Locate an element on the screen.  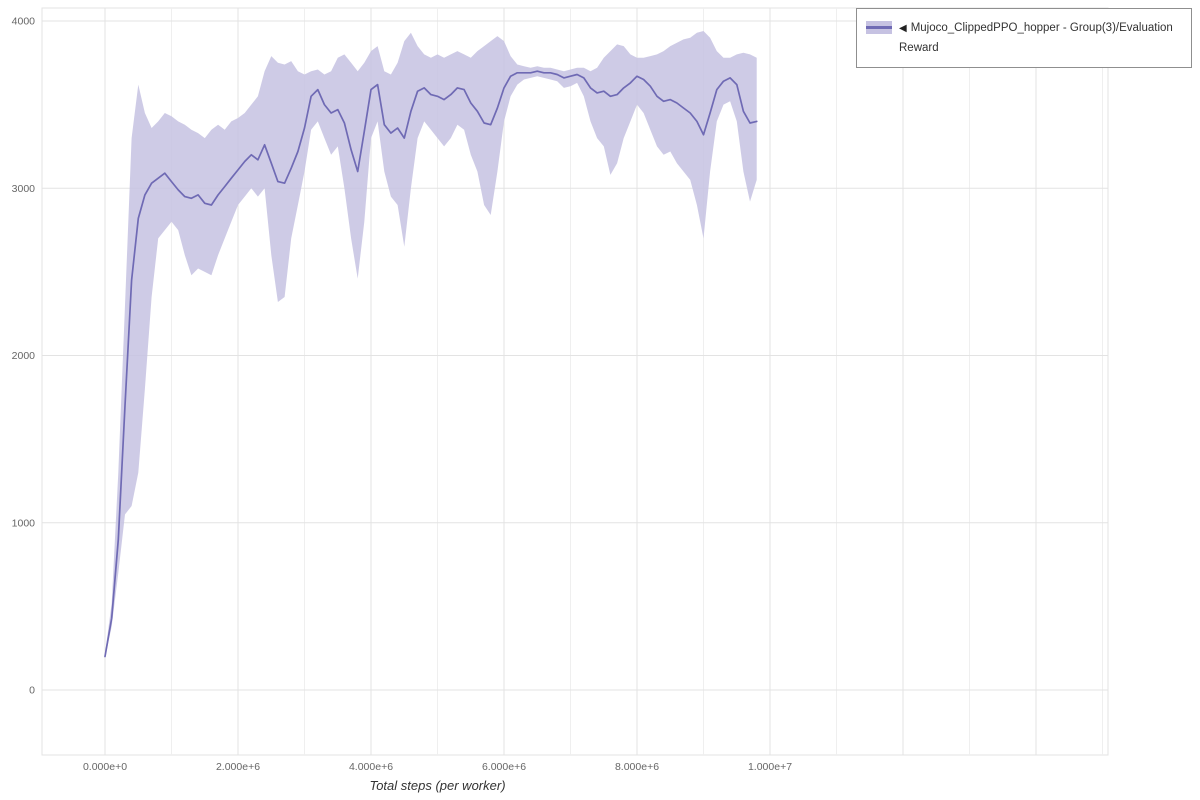
legend-marker-icon: ◀ is located at coordinates (903, 28).